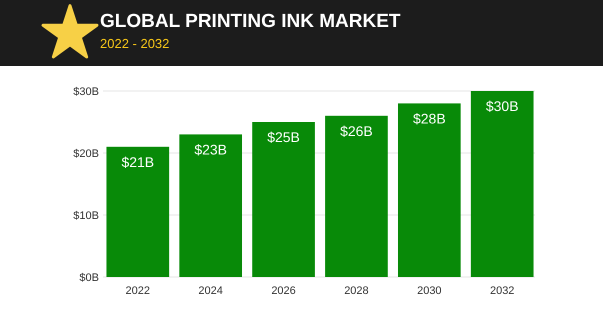 This screenshot has height=333, width=603. What do you see at coordinates (137, 162) in the screenshot?
I see `data-label: $21B` at bounding box center [137, 162].